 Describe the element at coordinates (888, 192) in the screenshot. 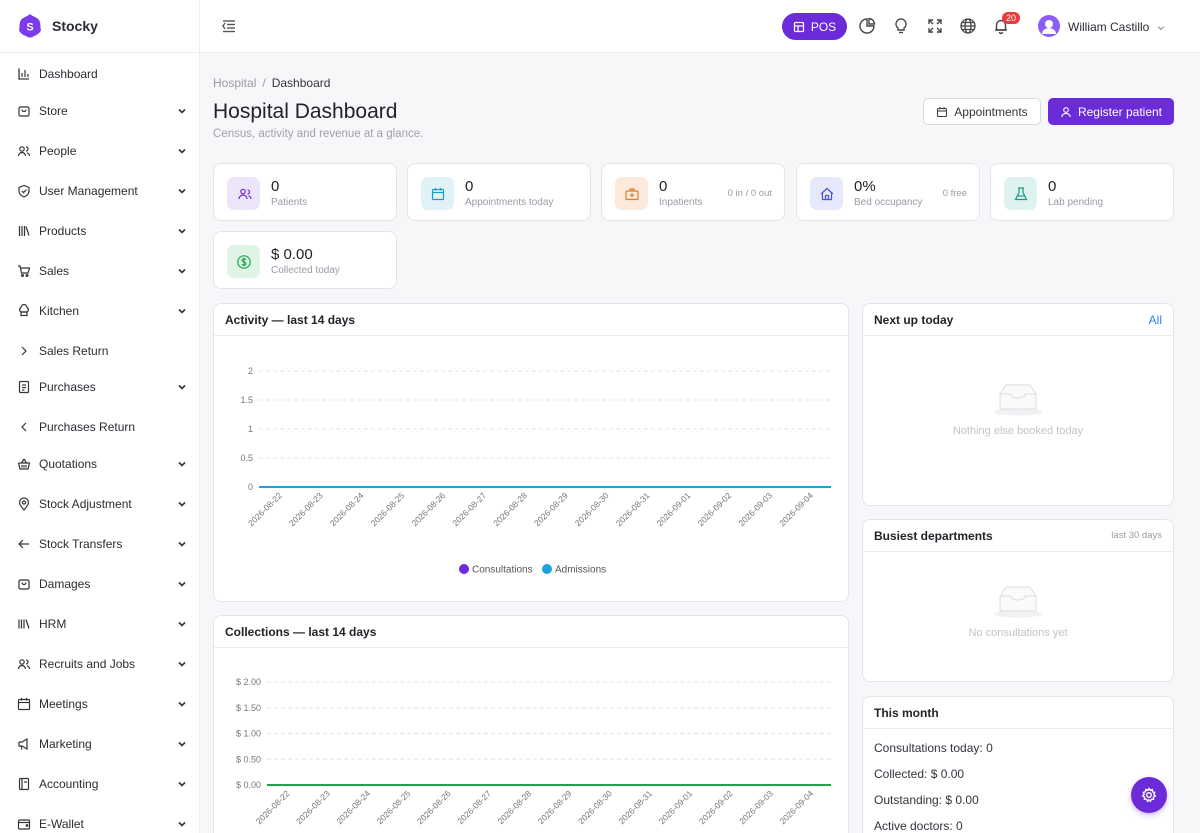

I see `stat-card-bed-occupancy: 0% Bed occupancy 0 free` at that location.